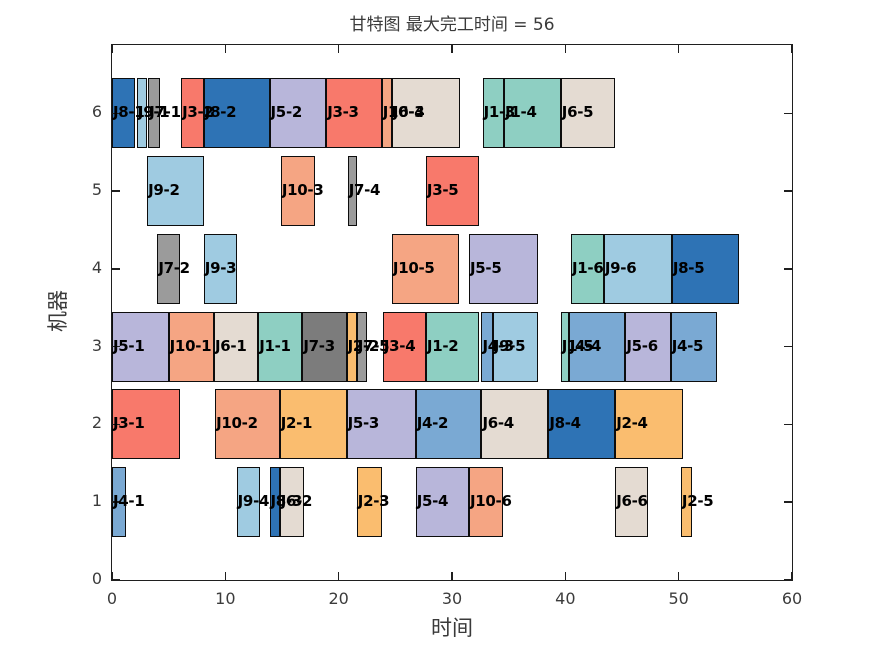 The image size is (875, 656). Describe the element at coordinates (588, 268) in the screenshot. I see `gantt-bar-label-J1-6: J1-6` at that location.